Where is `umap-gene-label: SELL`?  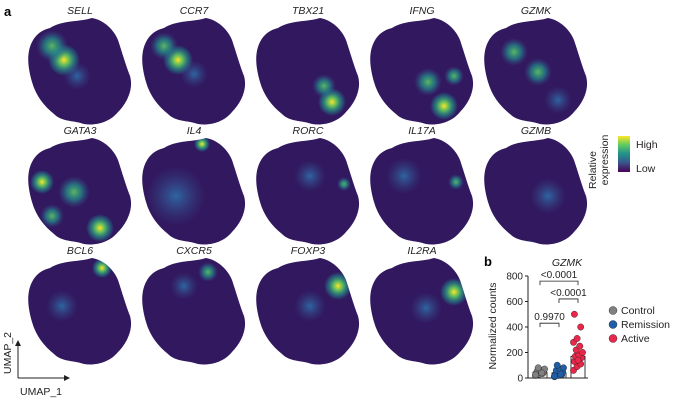
umap-gene-label: SELL is located at coordinates (80, 11).